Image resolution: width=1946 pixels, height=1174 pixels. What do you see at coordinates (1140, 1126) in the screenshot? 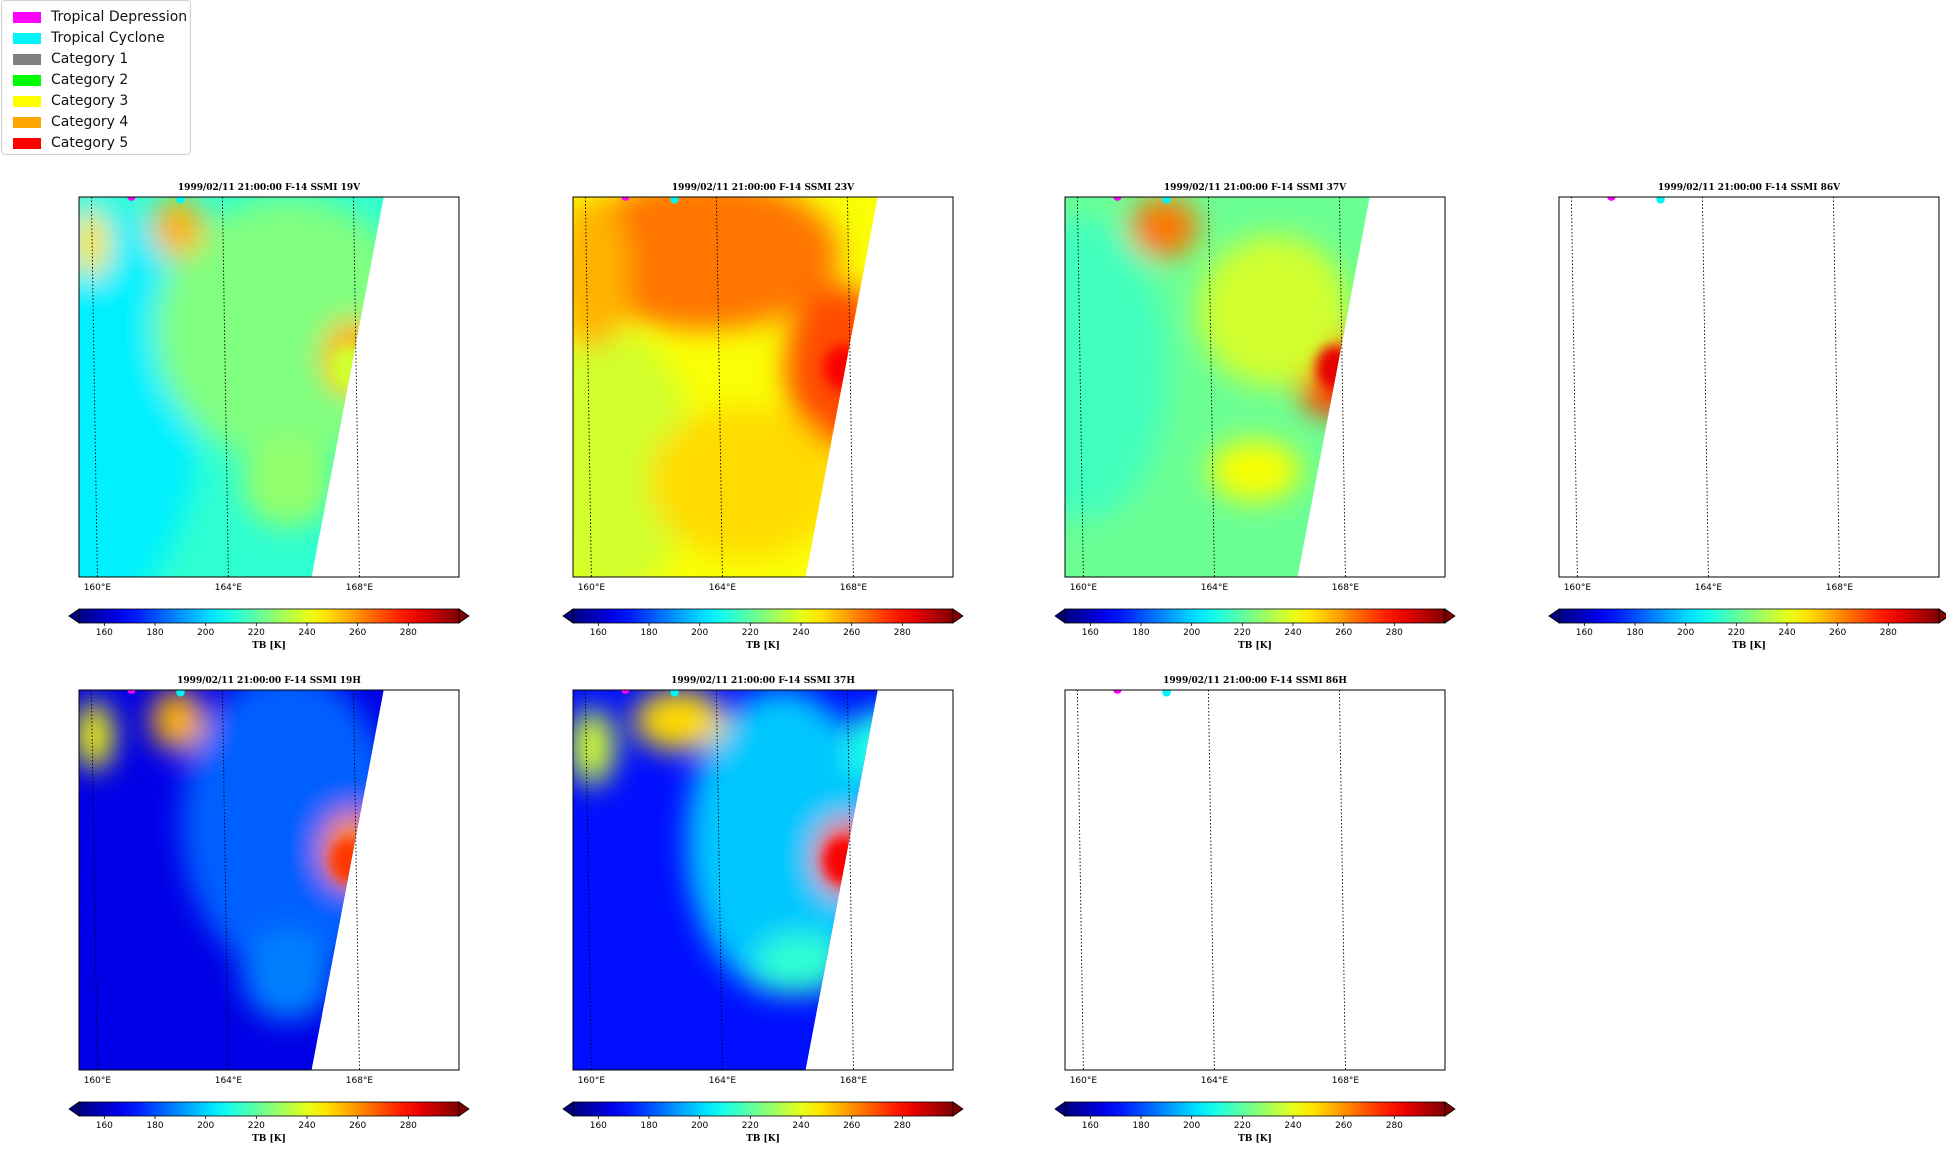
I see `colorbar-tick-label: 180` at bounding box center [1140, 1126].